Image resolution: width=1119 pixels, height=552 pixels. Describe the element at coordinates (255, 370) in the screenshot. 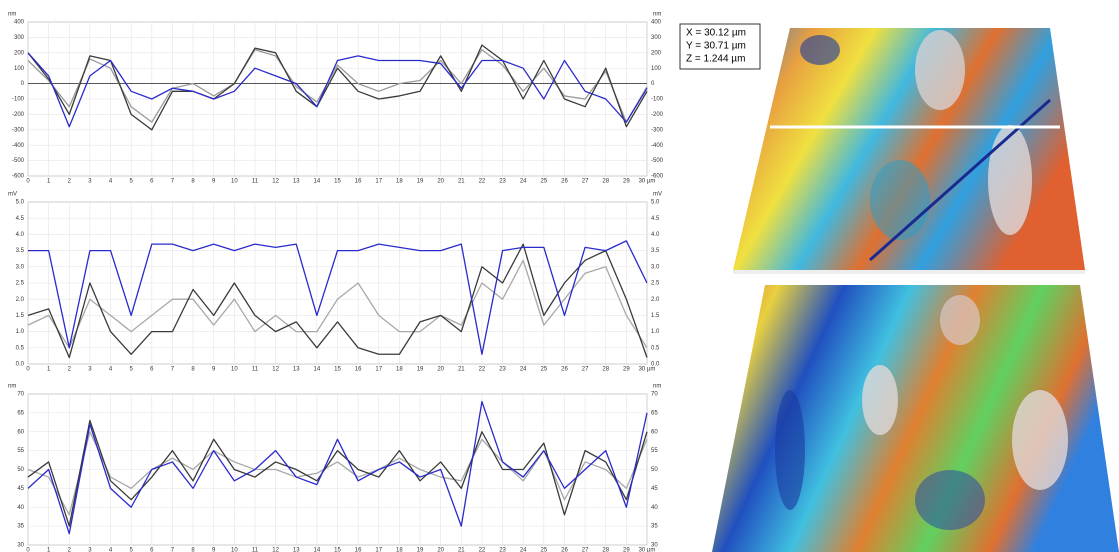

I see `x-tick-label: 11` at that location.